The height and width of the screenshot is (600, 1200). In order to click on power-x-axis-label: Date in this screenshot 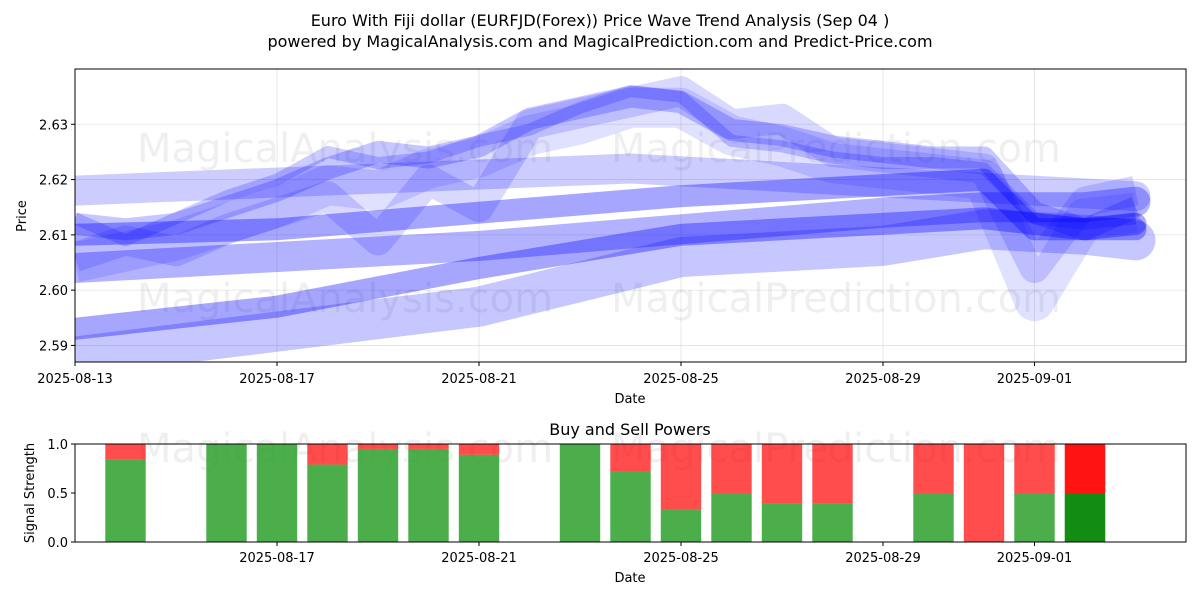, I will do `click(629, 578)`.